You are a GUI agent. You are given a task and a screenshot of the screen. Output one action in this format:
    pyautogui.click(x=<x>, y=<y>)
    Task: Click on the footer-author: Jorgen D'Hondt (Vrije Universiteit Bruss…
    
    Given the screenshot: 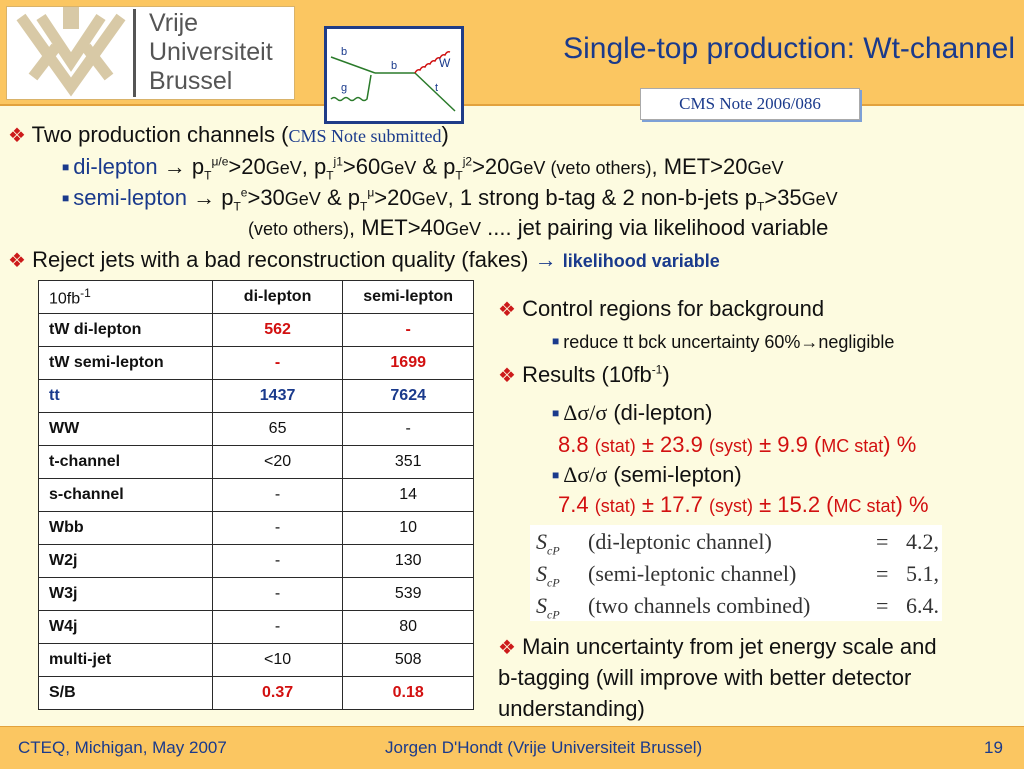 What is the action you would take?
    pyautogui.click(x=544, y=747)
    